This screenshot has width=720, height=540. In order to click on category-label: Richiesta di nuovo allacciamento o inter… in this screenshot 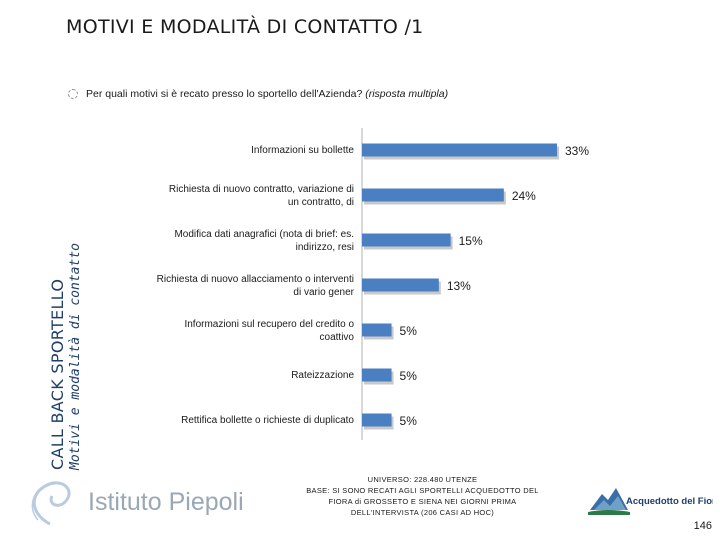, I will do `click(256, 286)`.